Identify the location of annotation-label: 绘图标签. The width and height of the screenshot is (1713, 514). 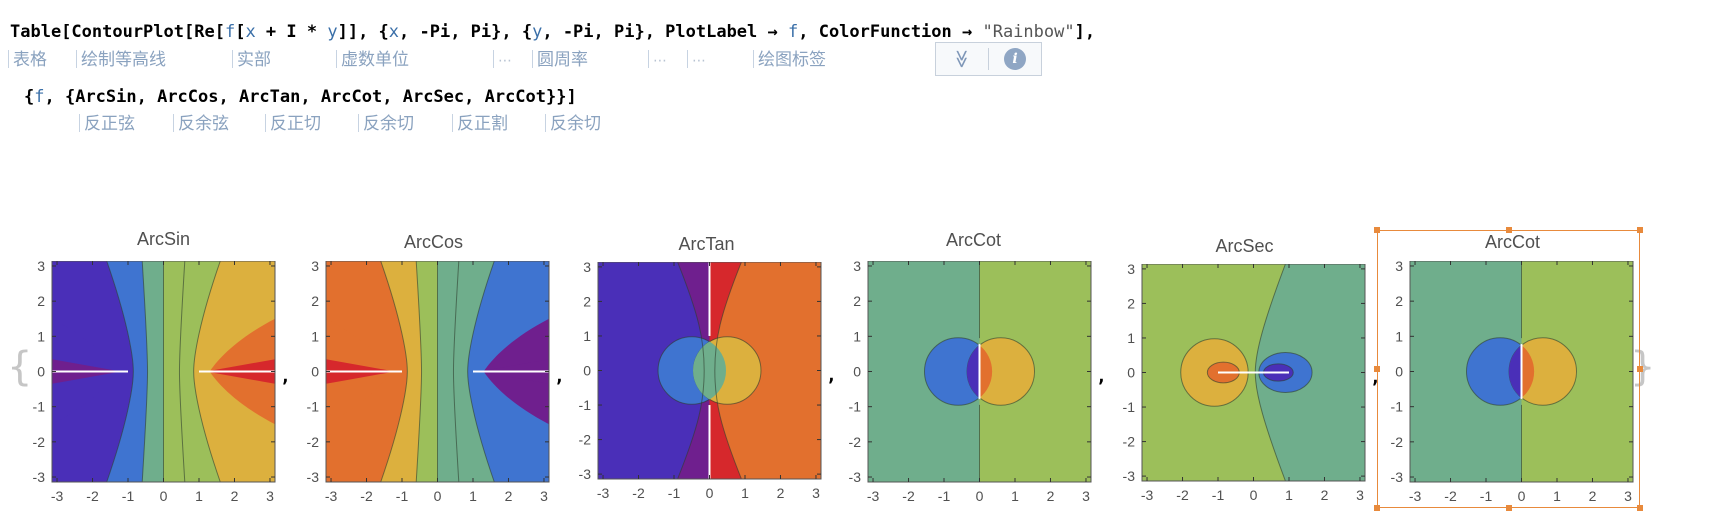
(789, 60).